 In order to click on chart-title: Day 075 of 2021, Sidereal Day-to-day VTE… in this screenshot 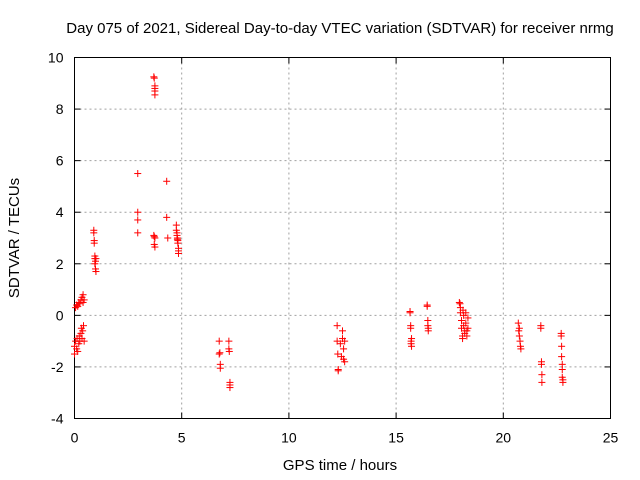, I will do `click(339, 28)`.